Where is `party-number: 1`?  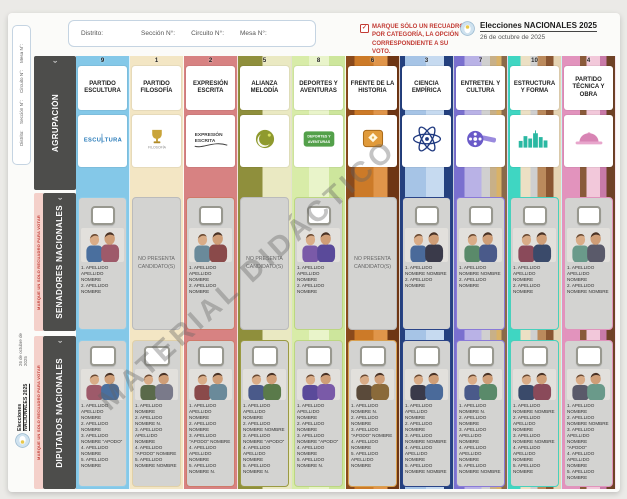 party-number: 1 is located at coordinates (156, 61).